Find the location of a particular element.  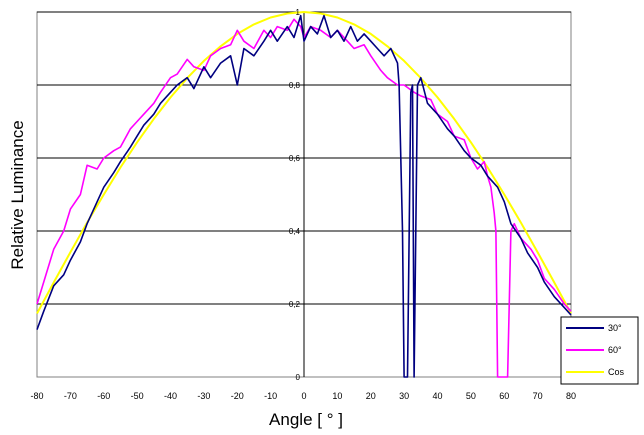

x-tick-label: 10 is located at coordinates (337, 396).